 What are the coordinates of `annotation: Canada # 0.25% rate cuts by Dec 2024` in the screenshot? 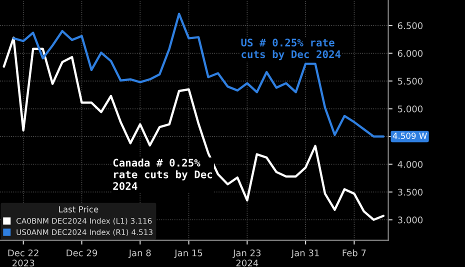 It's located at (162, 174).